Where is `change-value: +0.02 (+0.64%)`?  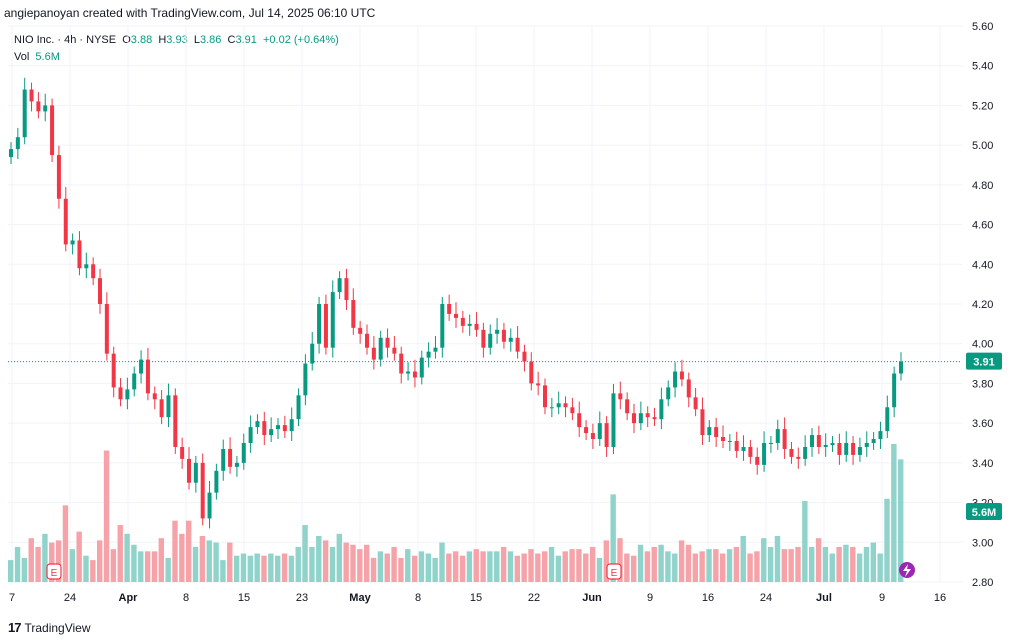
change-value: +0.02 (+0.64%) is located at coordinates (301, 40).